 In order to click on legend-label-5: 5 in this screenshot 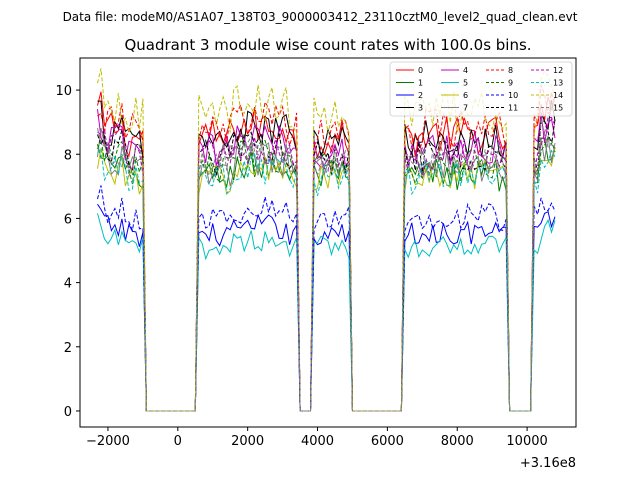, I will do `click(465, 83)`.